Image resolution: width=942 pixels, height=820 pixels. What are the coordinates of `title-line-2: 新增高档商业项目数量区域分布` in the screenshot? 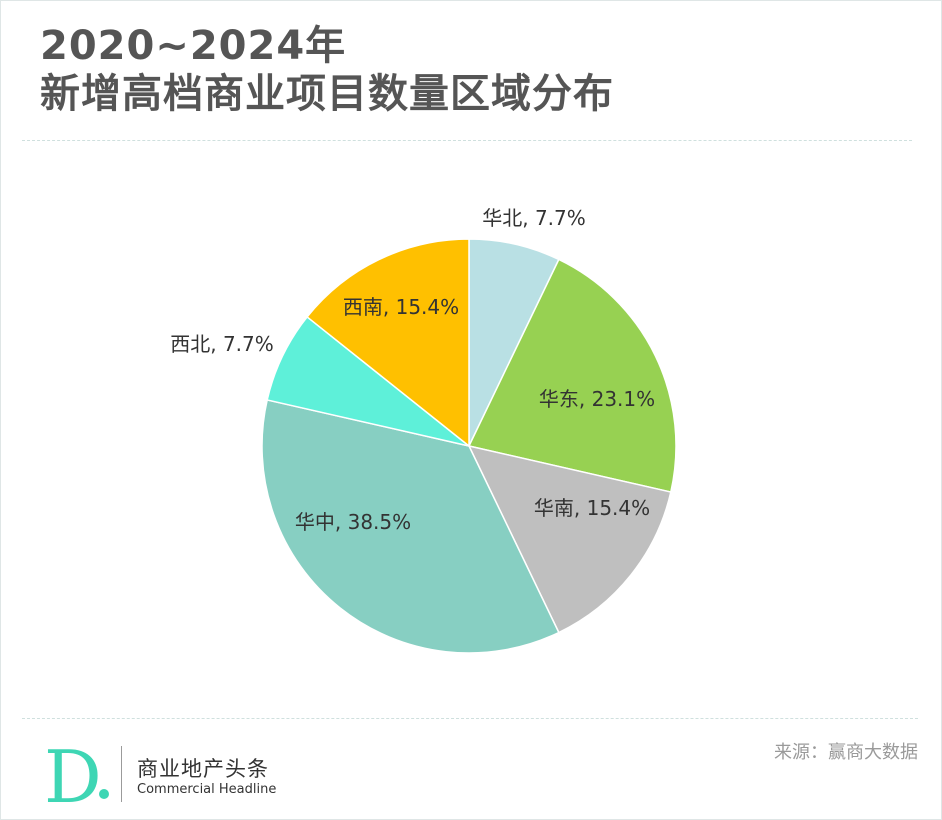 It's located at (327, 94).